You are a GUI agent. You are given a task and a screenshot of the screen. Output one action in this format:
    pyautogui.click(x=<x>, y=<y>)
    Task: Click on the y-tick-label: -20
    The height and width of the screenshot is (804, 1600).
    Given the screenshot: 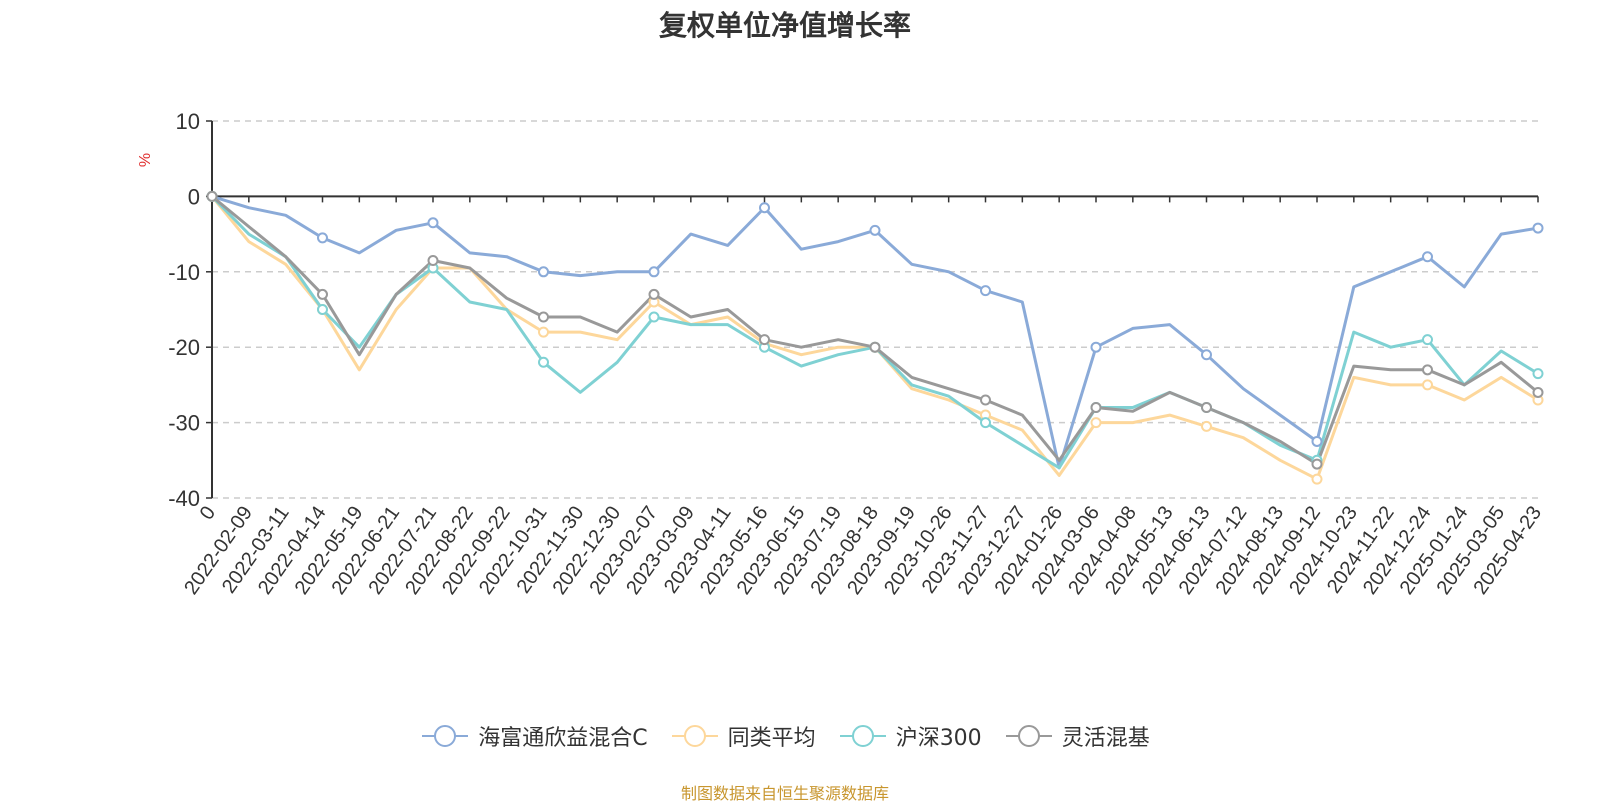 What is the action you would take?
    pyautogui.click(x=184, y=347)
    